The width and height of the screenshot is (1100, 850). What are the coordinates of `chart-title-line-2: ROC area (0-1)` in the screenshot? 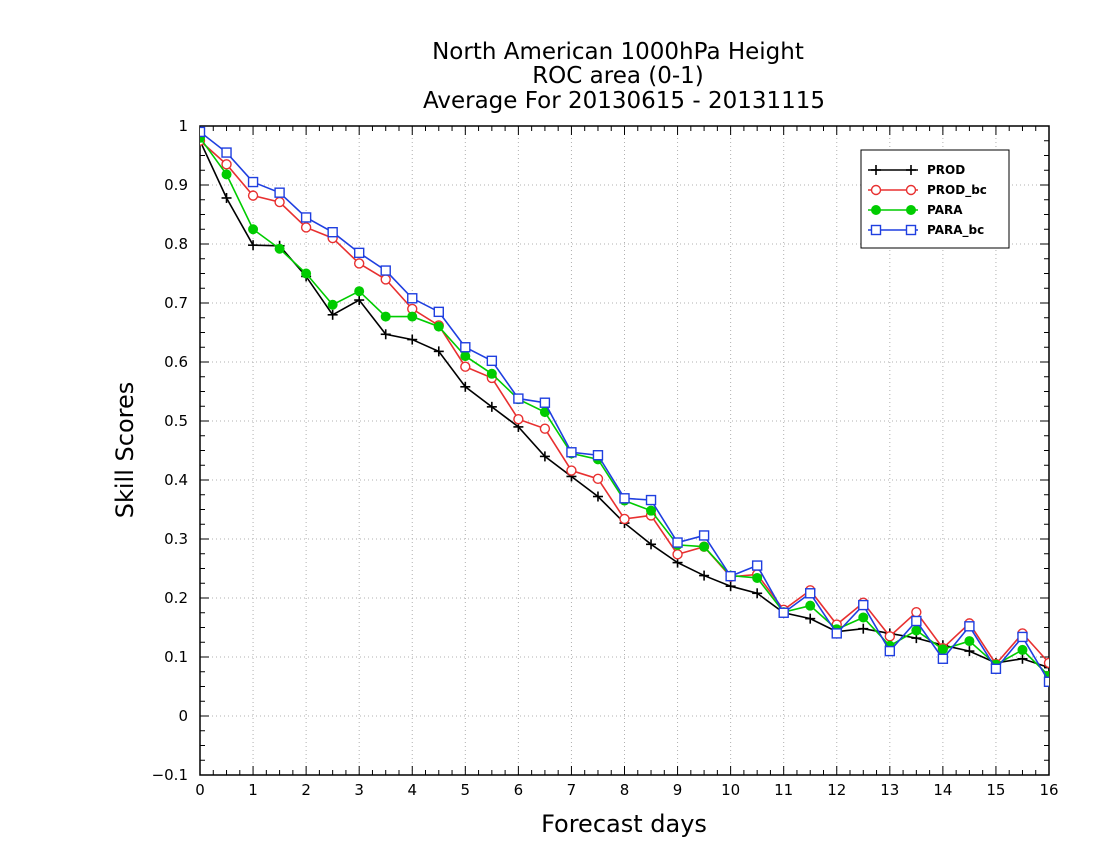 It's located at (618, 76).